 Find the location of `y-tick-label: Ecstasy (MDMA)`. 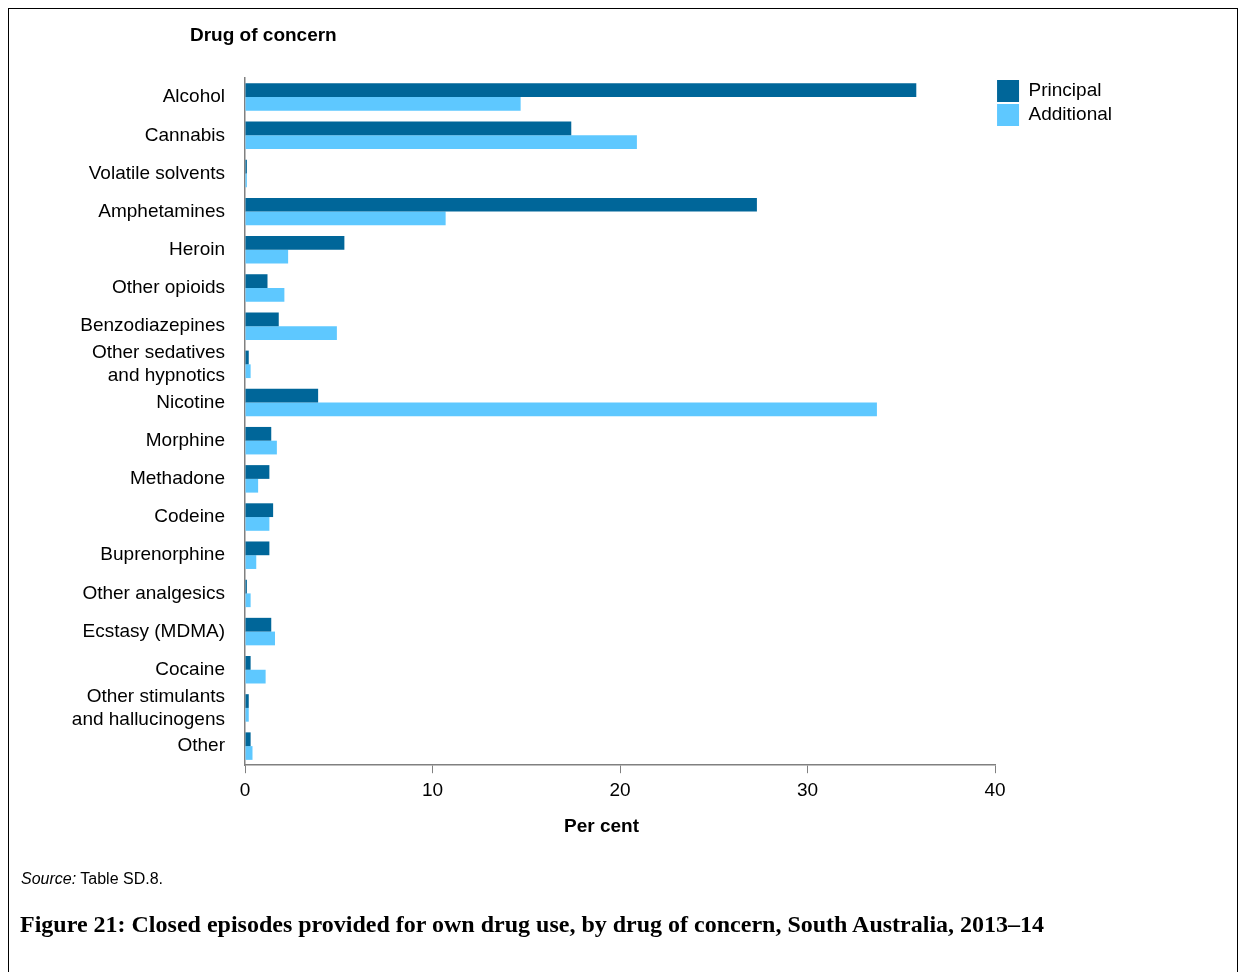

y-tick-label: Ecstasy (MDMA) is located at coordinates (153, 630).